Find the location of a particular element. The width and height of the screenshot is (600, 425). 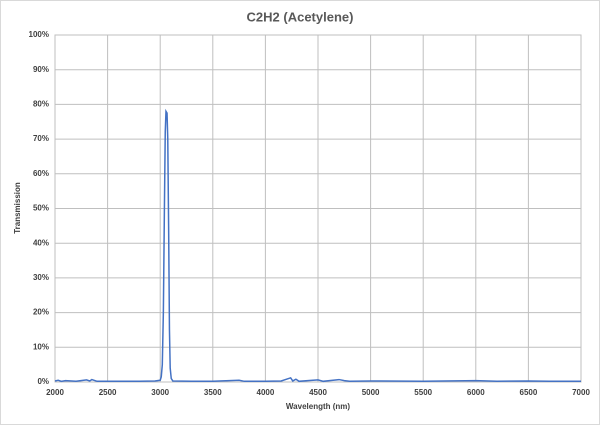

x-tick-label: 5000 is located at coordinates (371, 392).